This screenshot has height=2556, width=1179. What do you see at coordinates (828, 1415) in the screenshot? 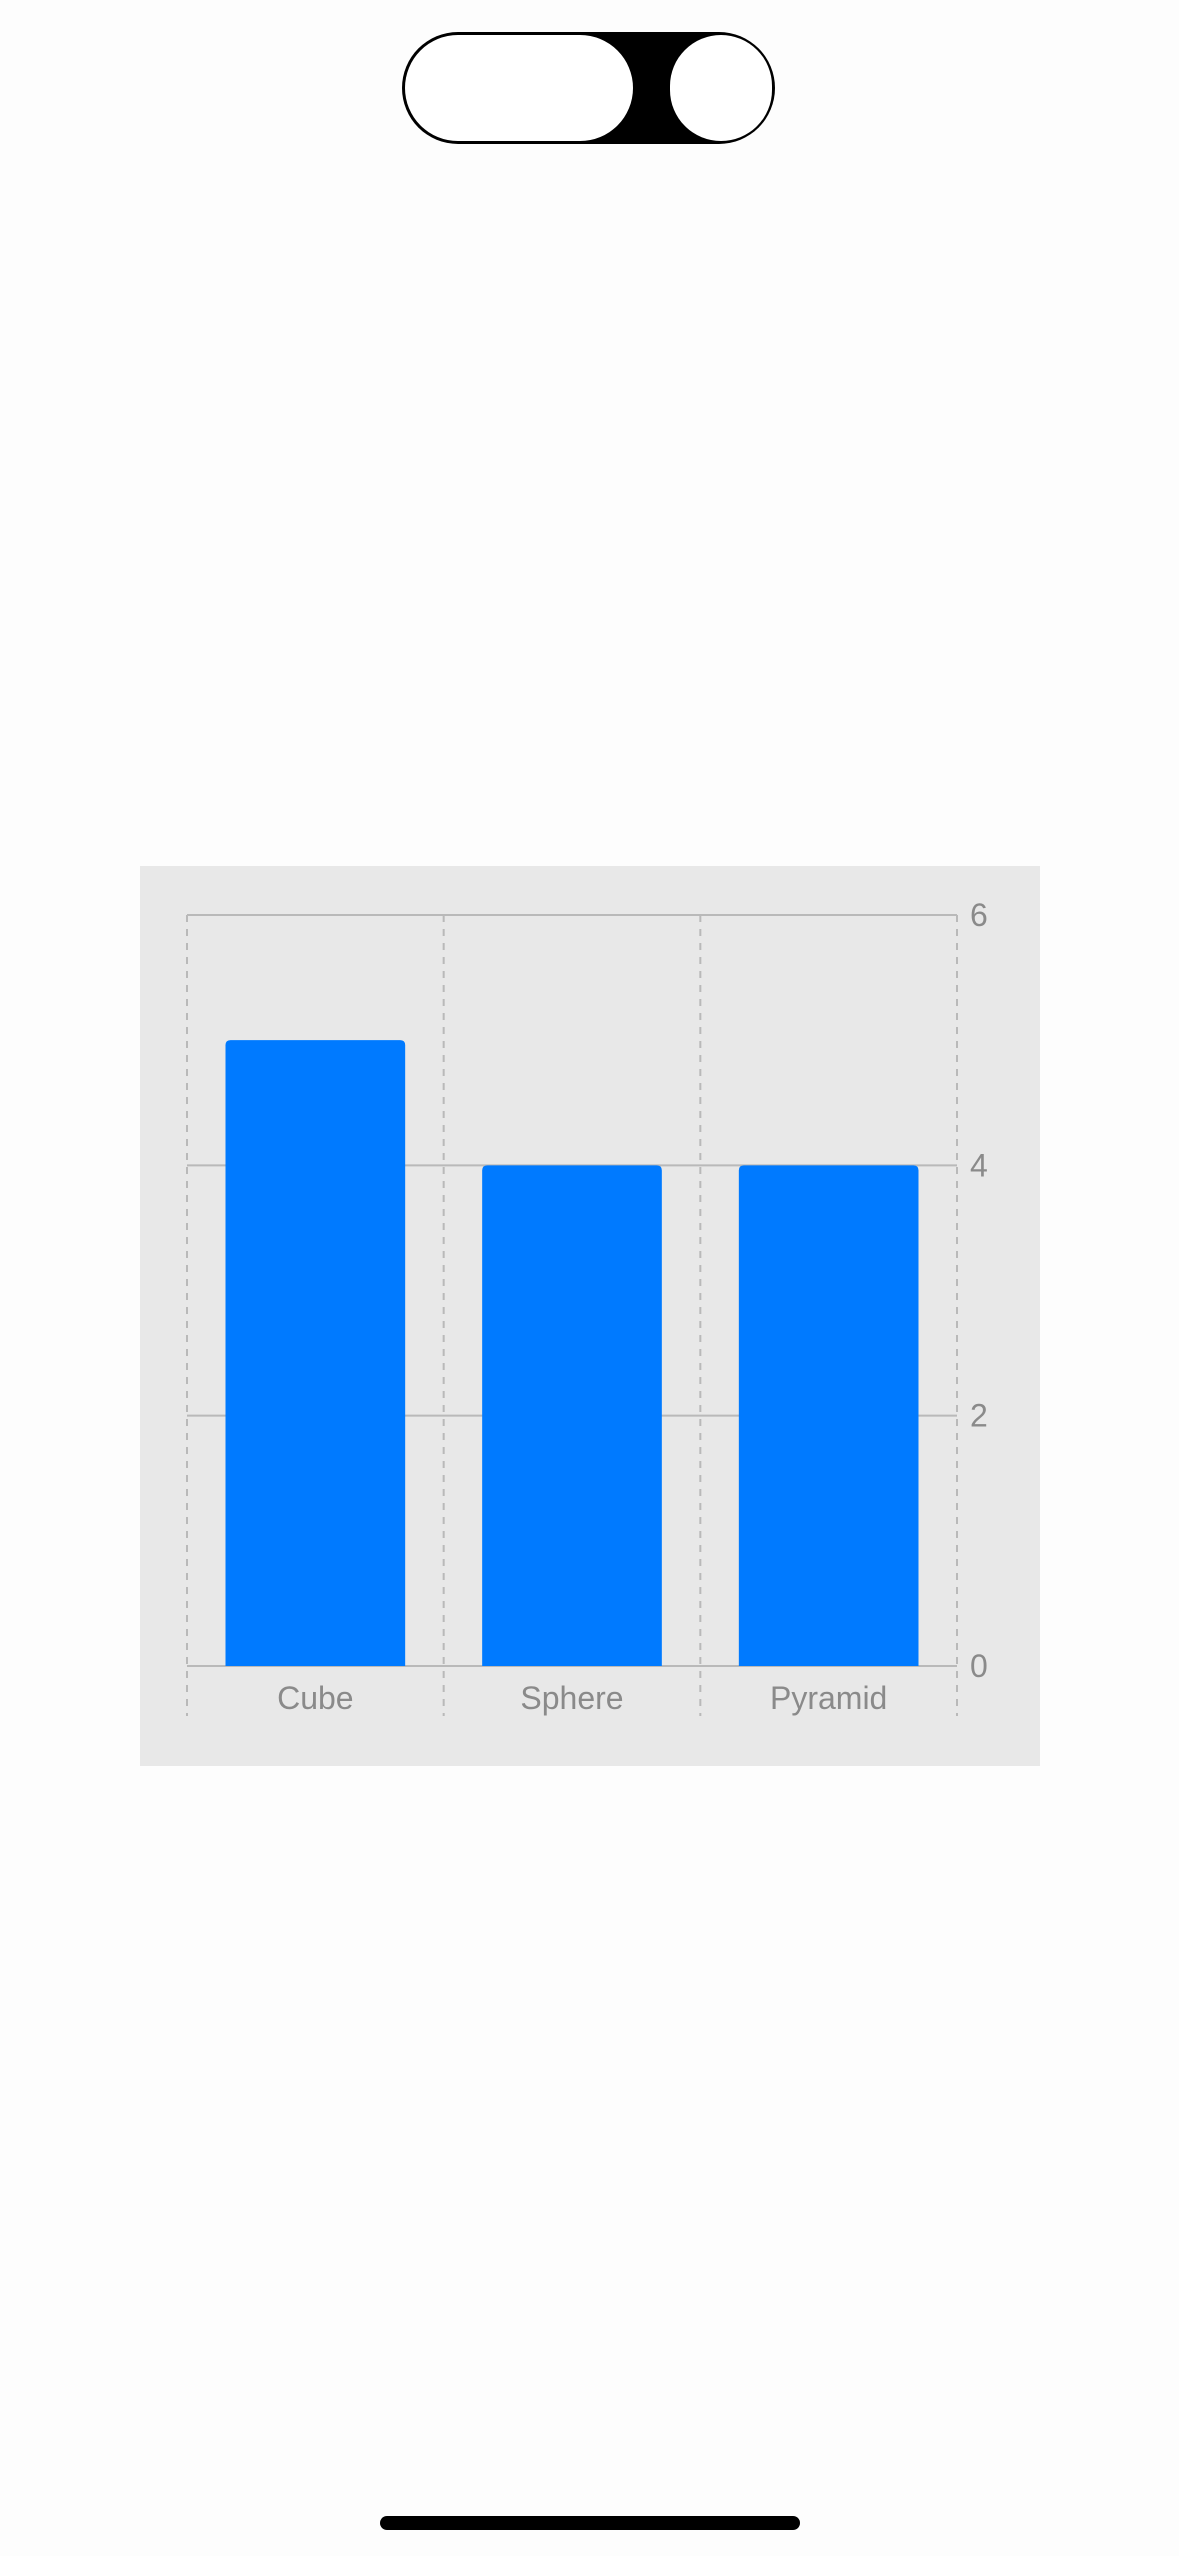
I see `bar-pyramid` at bounding box center [828, 1415].